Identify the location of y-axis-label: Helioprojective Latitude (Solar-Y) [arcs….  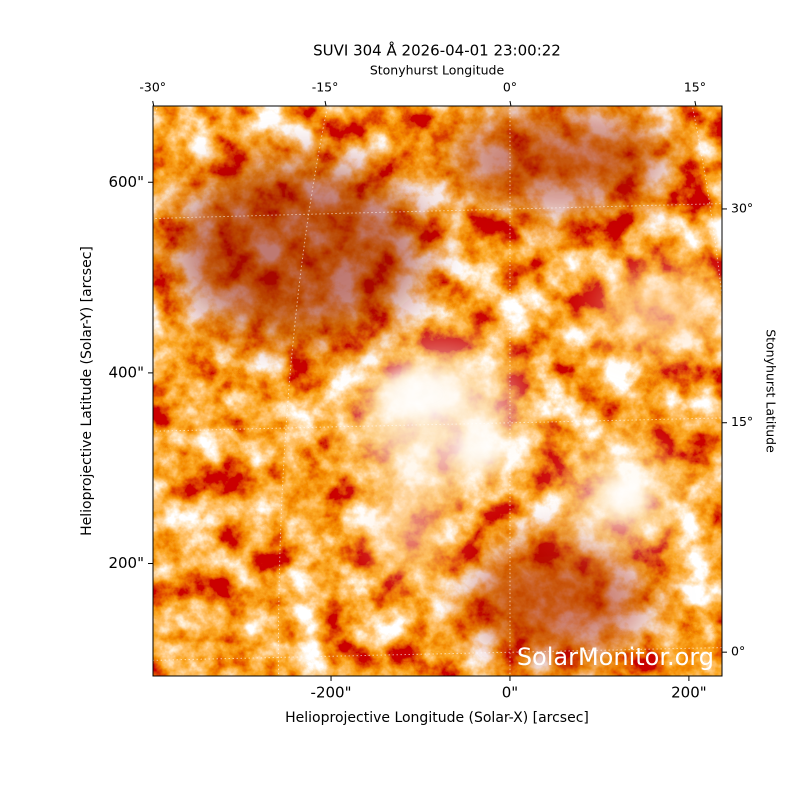
(87, 391).